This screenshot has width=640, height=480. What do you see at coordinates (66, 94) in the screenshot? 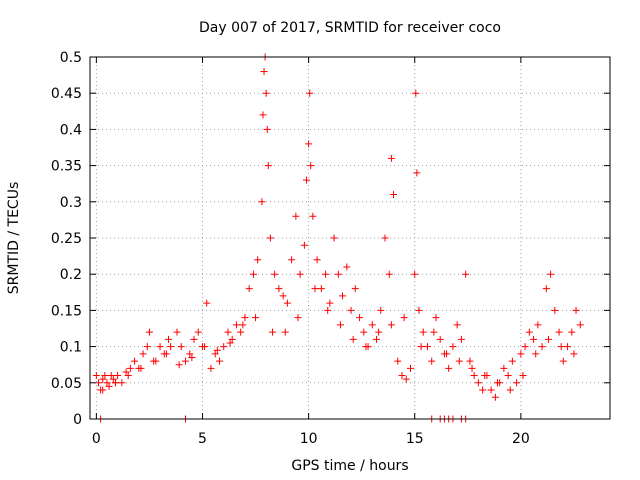
I see `y-tick-label: 0.45` at bounding box center [66, 94].